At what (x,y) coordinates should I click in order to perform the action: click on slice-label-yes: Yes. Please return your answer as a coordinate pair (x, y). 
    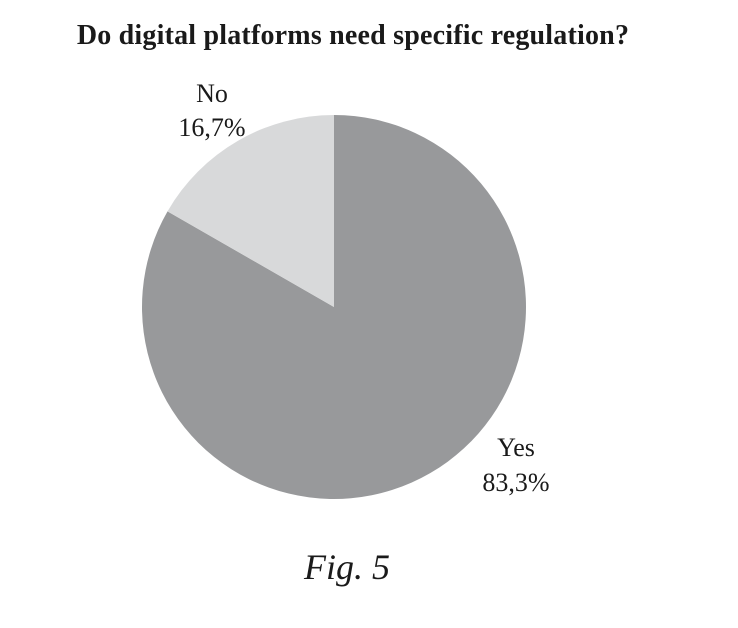
    Looking at the image, I should click on (516, 447).